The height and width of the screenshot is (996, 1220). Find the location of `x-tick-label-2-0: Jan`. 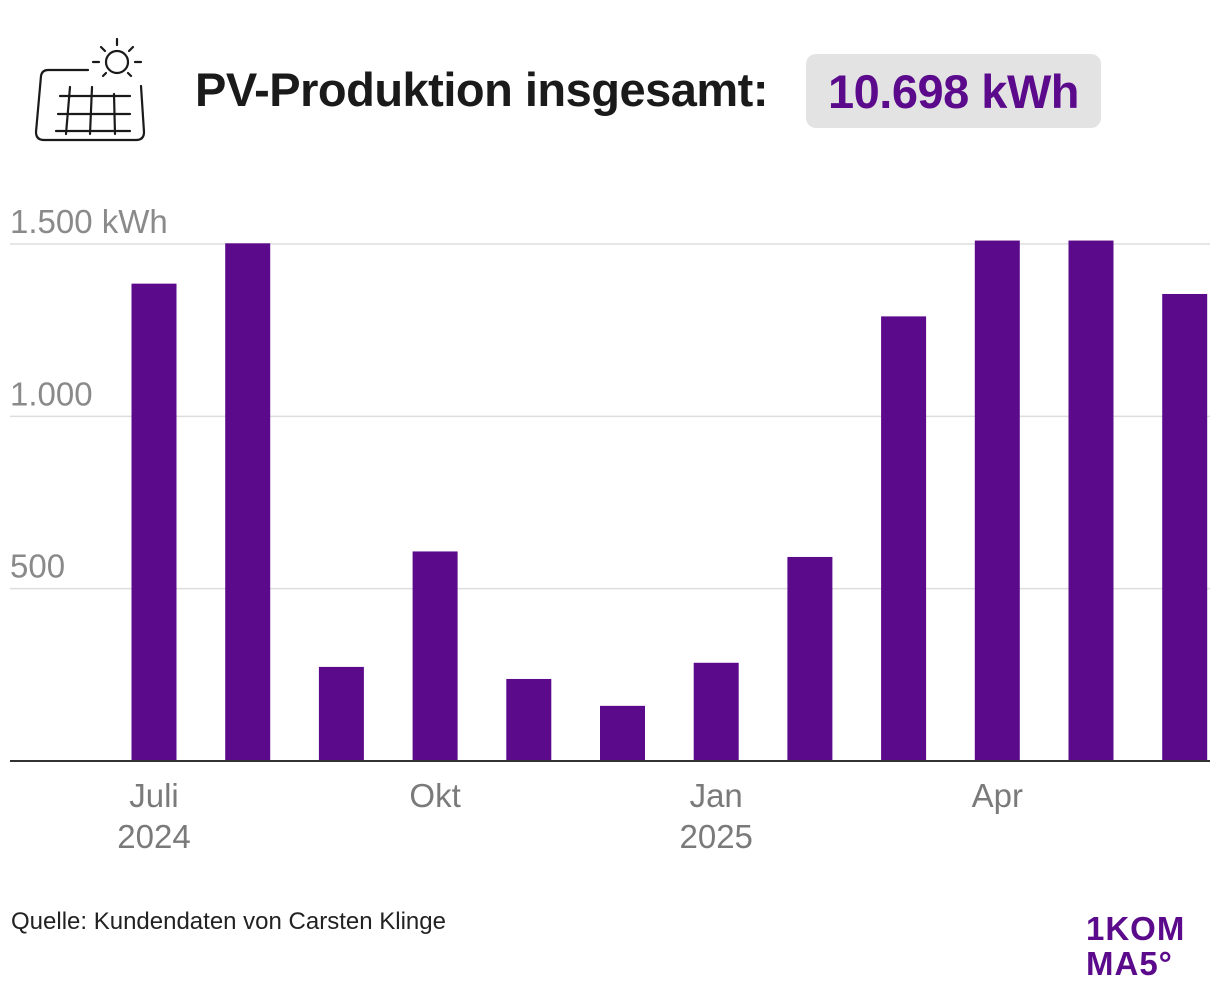

x-tick-label-2-0: Jan is located at coordinates (716, 795).